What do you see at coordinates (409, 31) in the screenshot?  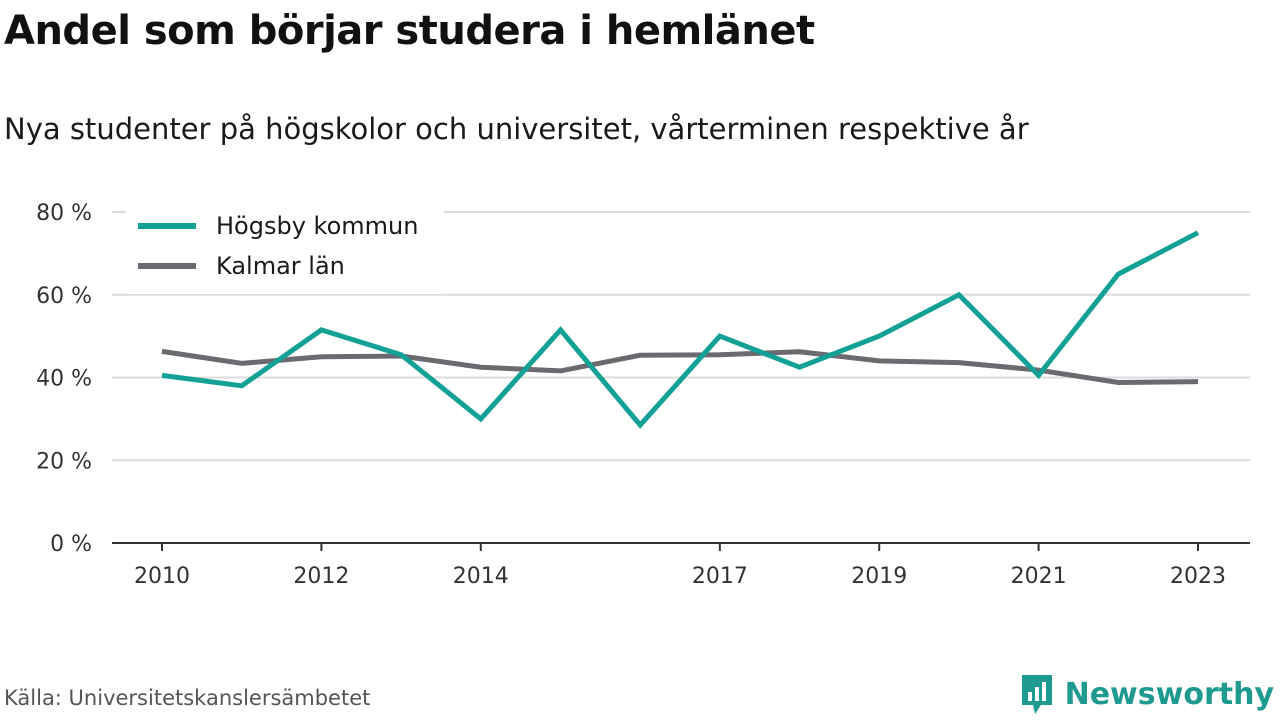 I see `chart-title: Andel som börjar studera i hemlänet` at bounding box center [409, 31].